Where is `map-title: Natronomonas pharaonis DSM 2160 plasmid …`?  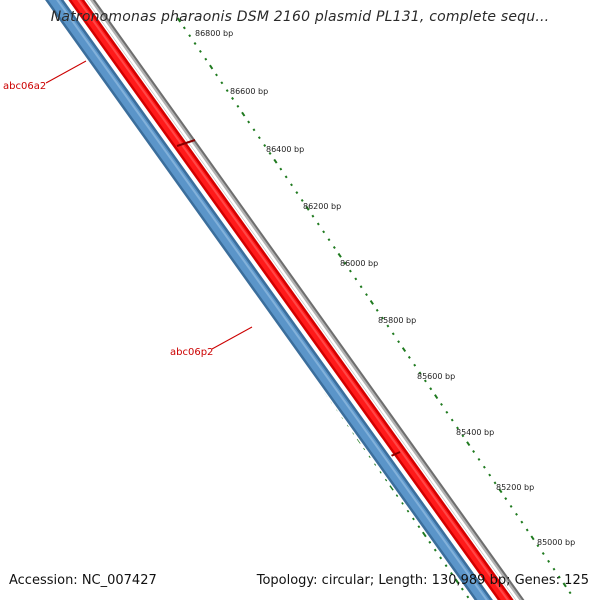 map-title: Natronomonas pharaonis DSM 2160 plasmid … is located at coordinates (300, 17).